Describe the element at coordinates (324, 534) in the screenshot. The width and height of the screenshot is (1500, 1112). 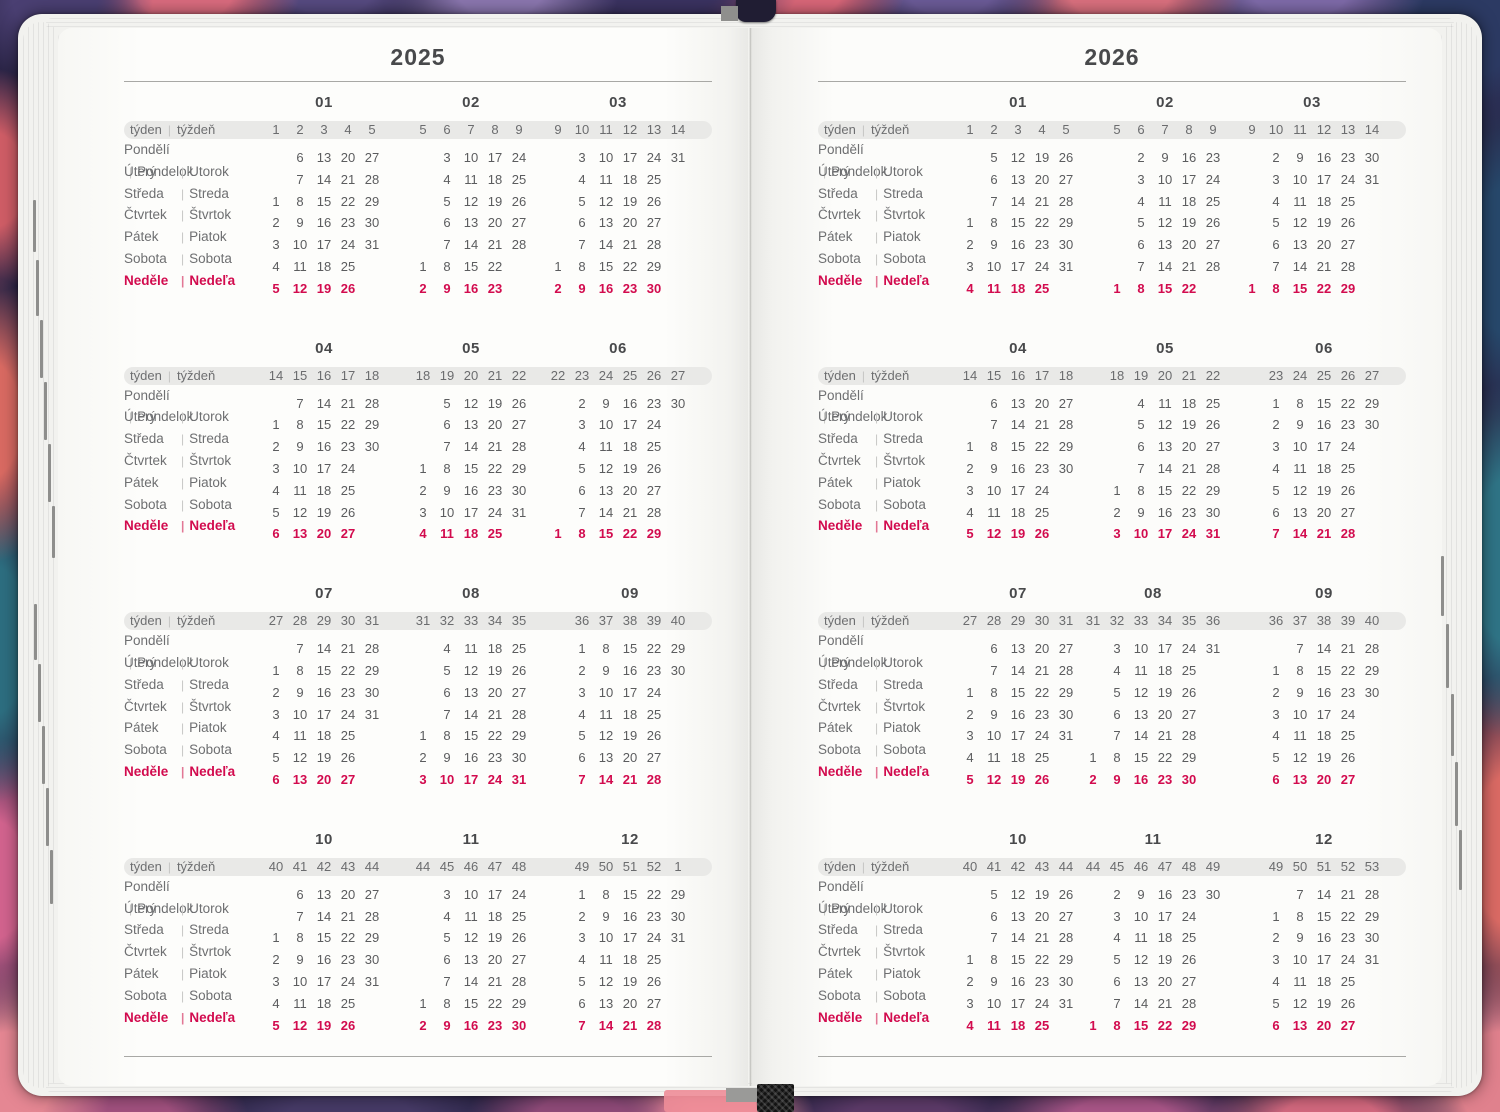
I see `sunday-numbers-row: 6 13 20 27` at that location.